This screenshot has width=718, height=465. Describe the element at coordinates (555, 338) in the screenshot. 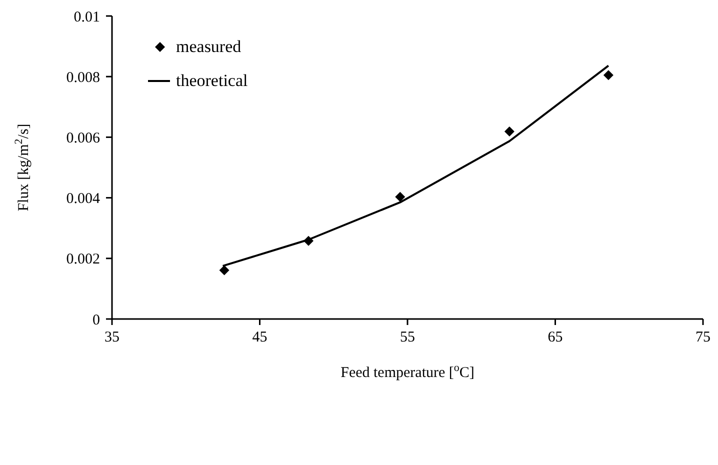

I see `x-tick-label: 65` at that location.